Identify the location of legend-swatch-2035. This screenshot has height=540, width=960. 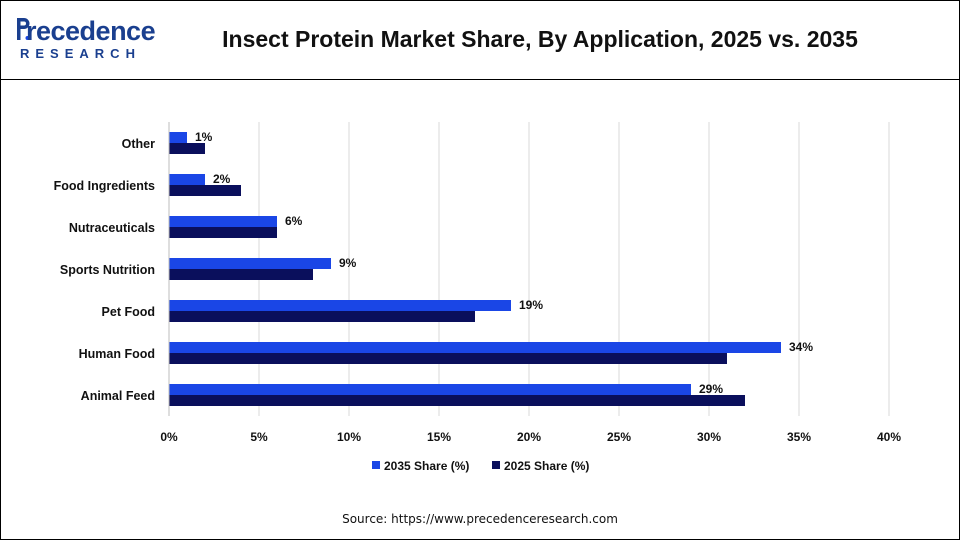
(376, 465).